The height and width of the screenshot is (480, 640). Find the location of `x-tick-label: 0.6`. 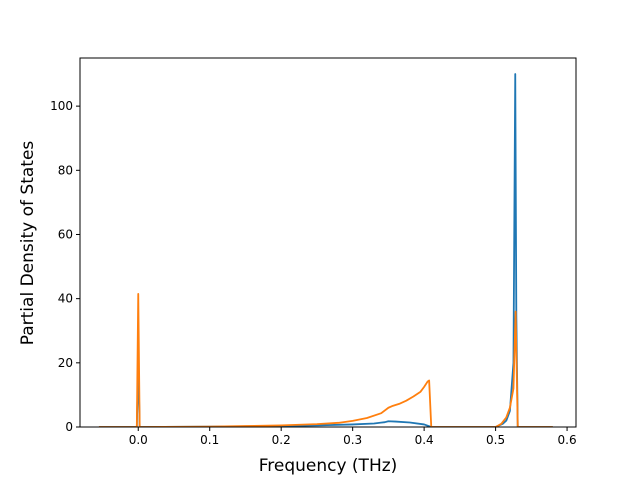

x-tick-label: 0.6 is located at coordinates (567, 440).